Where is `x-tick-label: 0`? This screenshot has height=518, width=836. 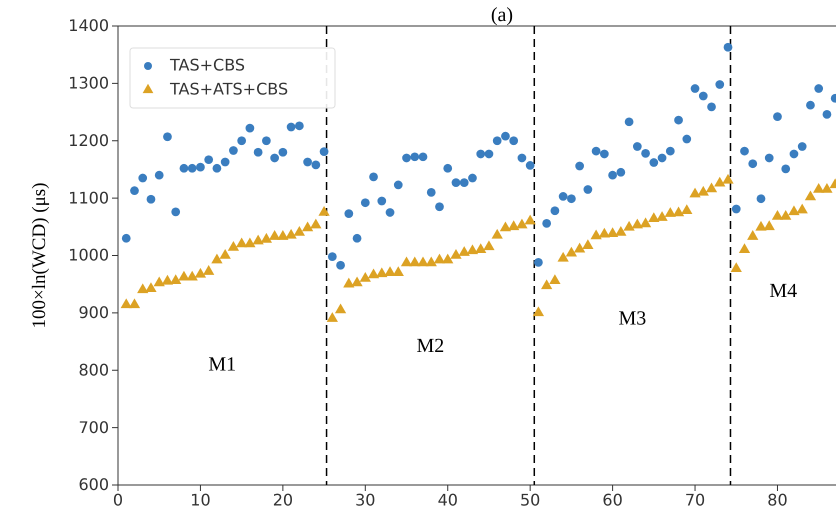
x-tick-label: 0 is located at coordinates (118, 500).